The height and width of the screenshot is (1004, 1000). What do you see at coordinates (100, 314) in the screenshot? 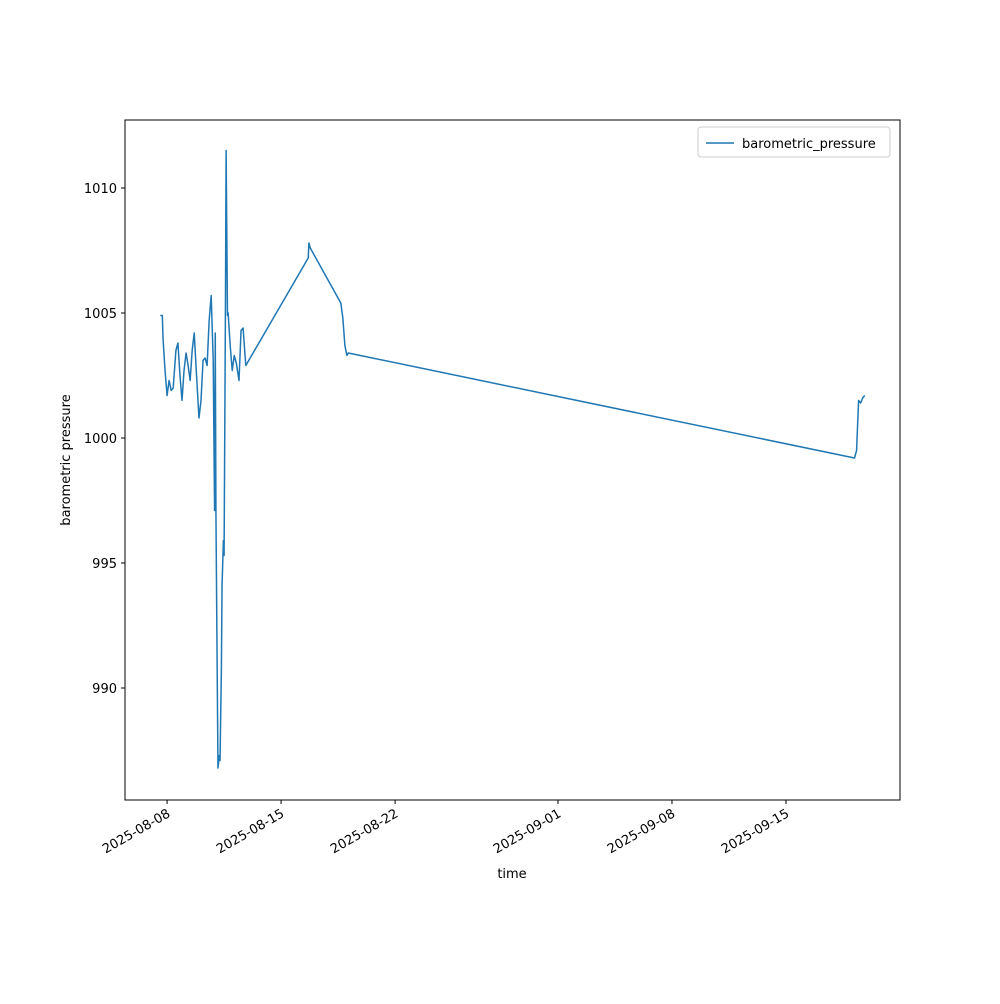
I see `y-tick-label: 1005` at bounding box center [100, 314].